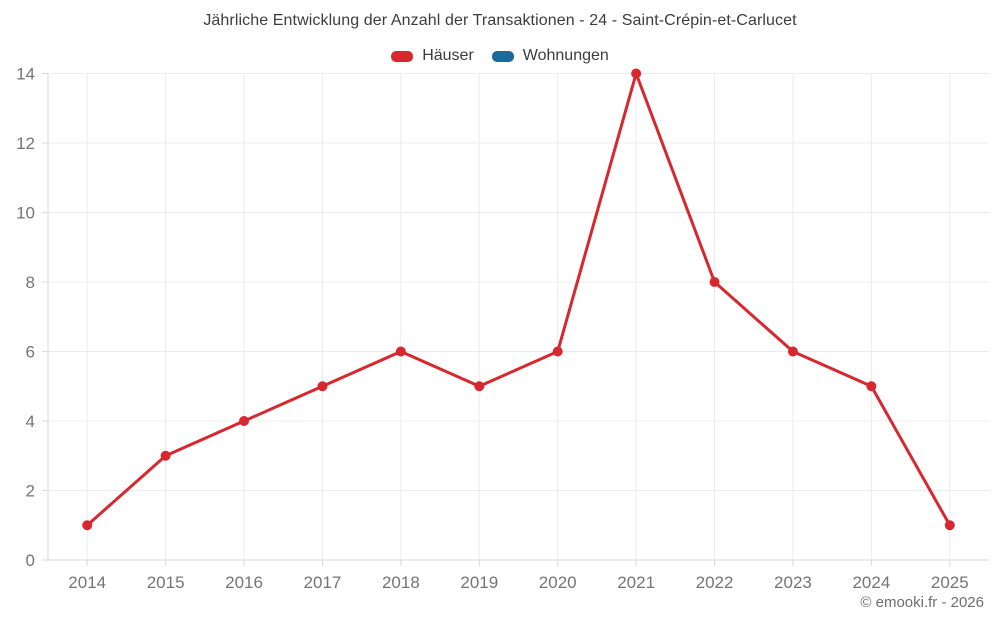 This screenshot has width=1000, height=625. Describe the element at coordinates (950, 582) in the screenshot. I see `svg-text: 2025` at that location.